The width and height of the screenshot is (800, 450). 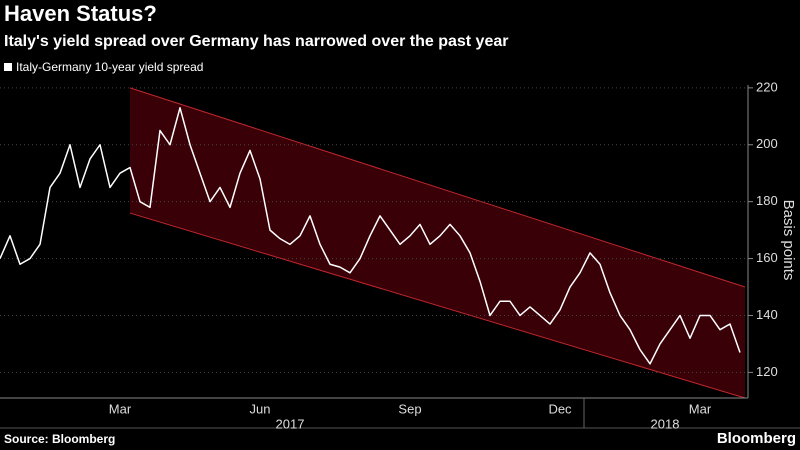 What do you see at coordinates (767, 314) in the screenshot?
I see `y-tick-label: 140` at bounding box center [767, 314].